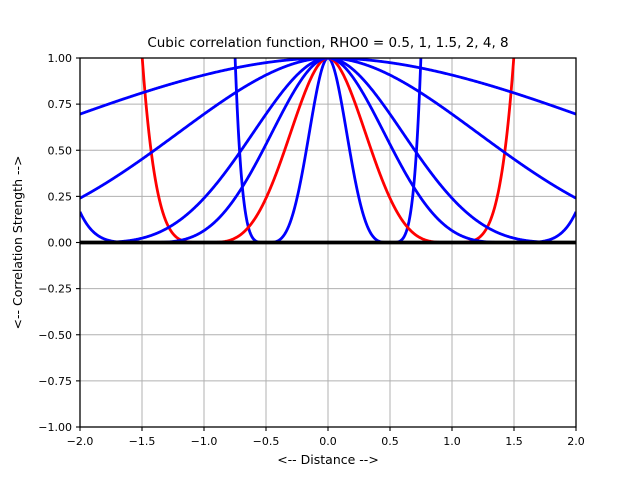 Image resolution: width=640 pixels, height=480 pixels. What do you see at coordinates (514, 441) in the screenshot?
I see `x-tick-label: 1.5` at bounding box center [514, 441].